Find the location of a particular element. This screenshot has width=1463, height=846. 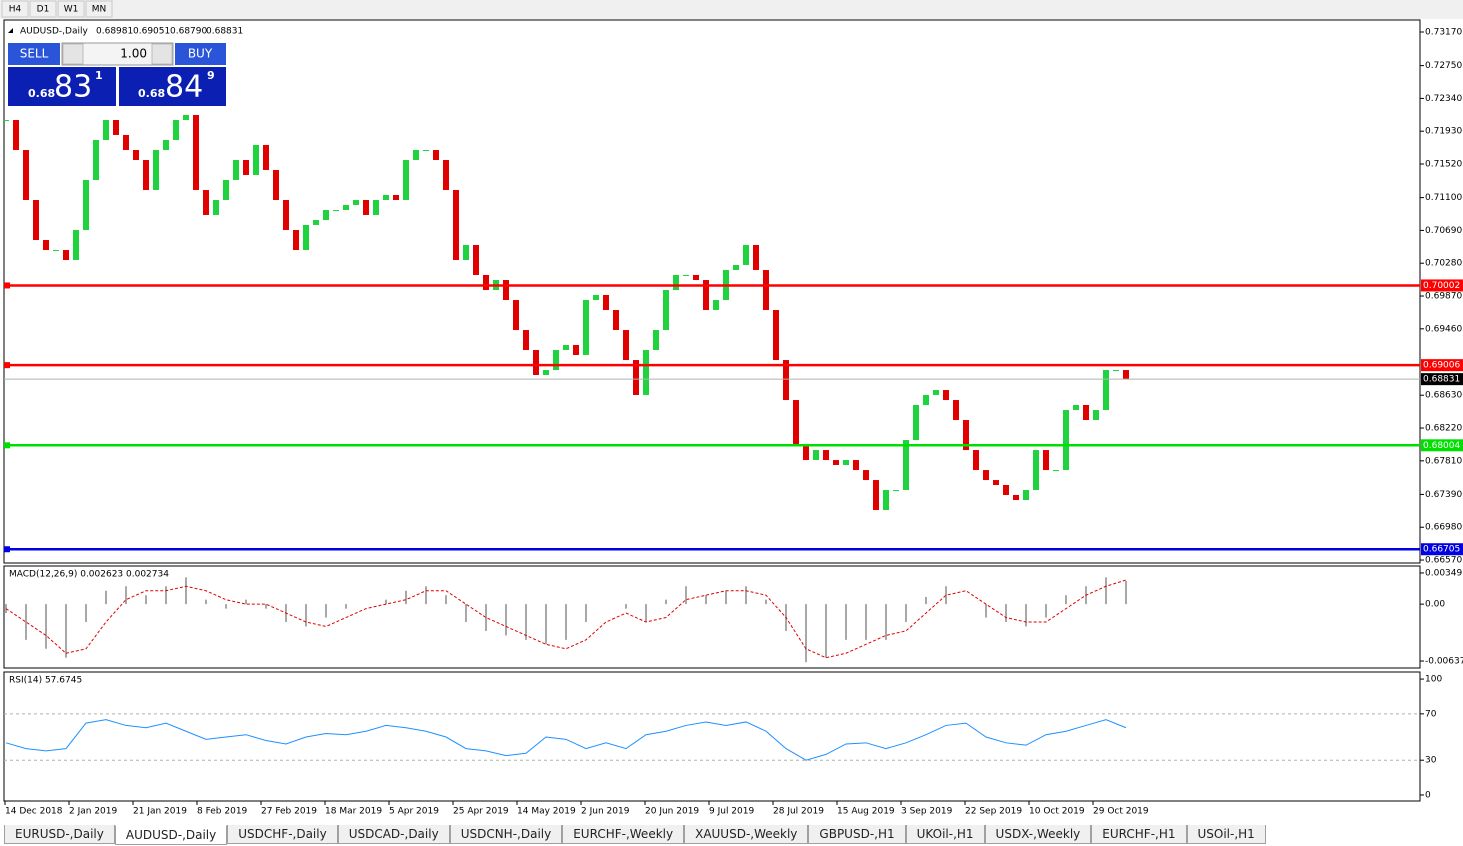

x-tick-label: 20 Jun 2019 is located at coordinates (672, 812).